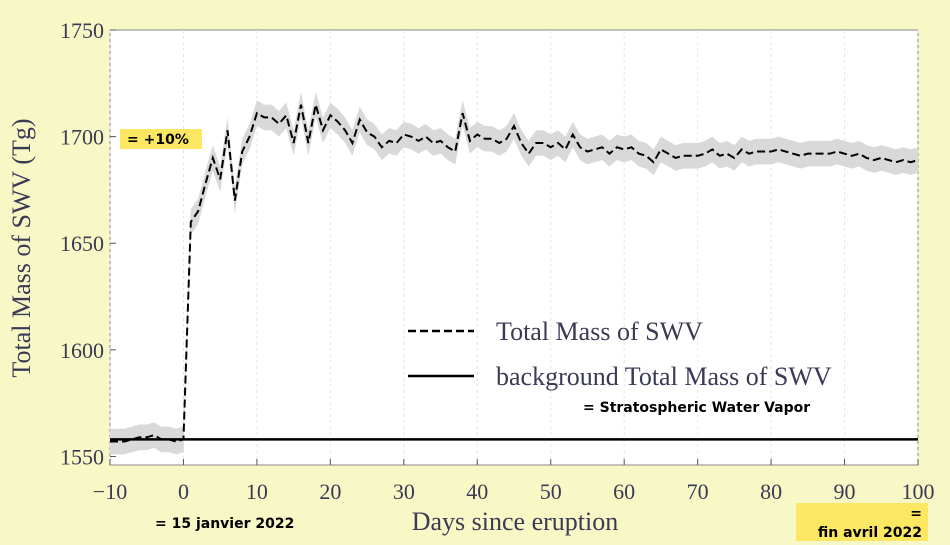  What do you see at coordinates (551, 491) in the screenshot?
I see `x-tick-label: 50` at bounding box center [551, 491].